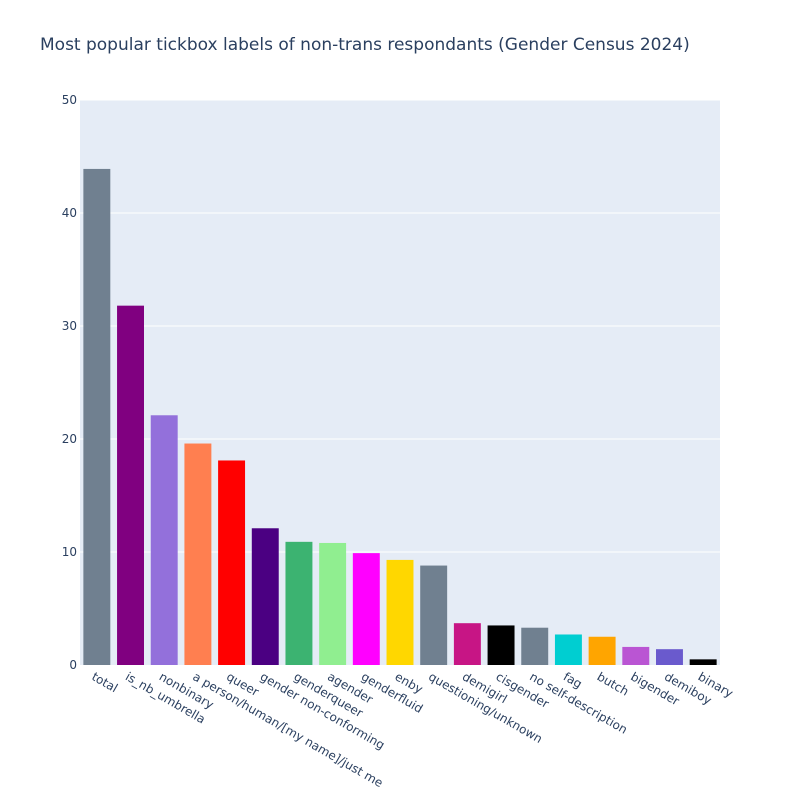 The height and width of the screenshot is (800, 800). Describe the element at coordinates (69, 100) in the screenshot. I see `y-tick-label: 50` at that location.